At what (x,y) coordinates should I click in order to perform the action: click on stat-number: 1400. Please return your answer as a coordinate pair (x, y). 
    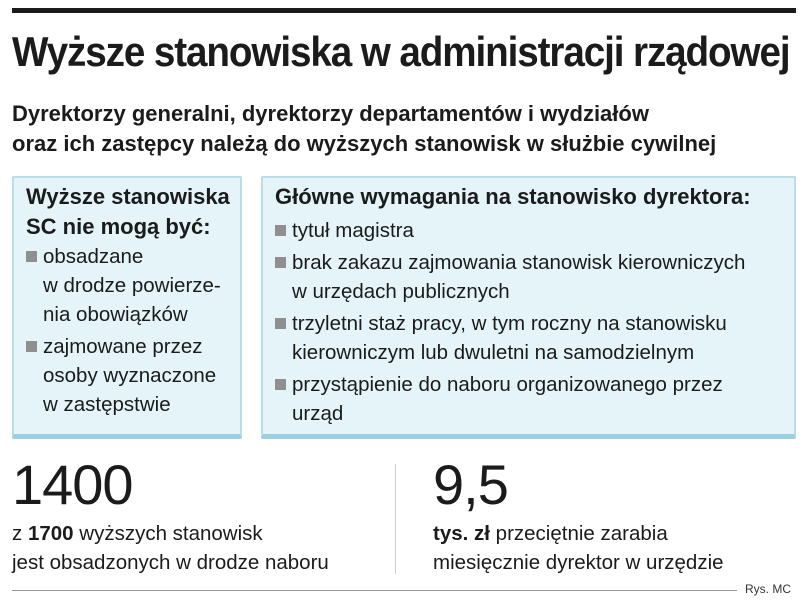
    Looking at the image, I should click on (73, 484).